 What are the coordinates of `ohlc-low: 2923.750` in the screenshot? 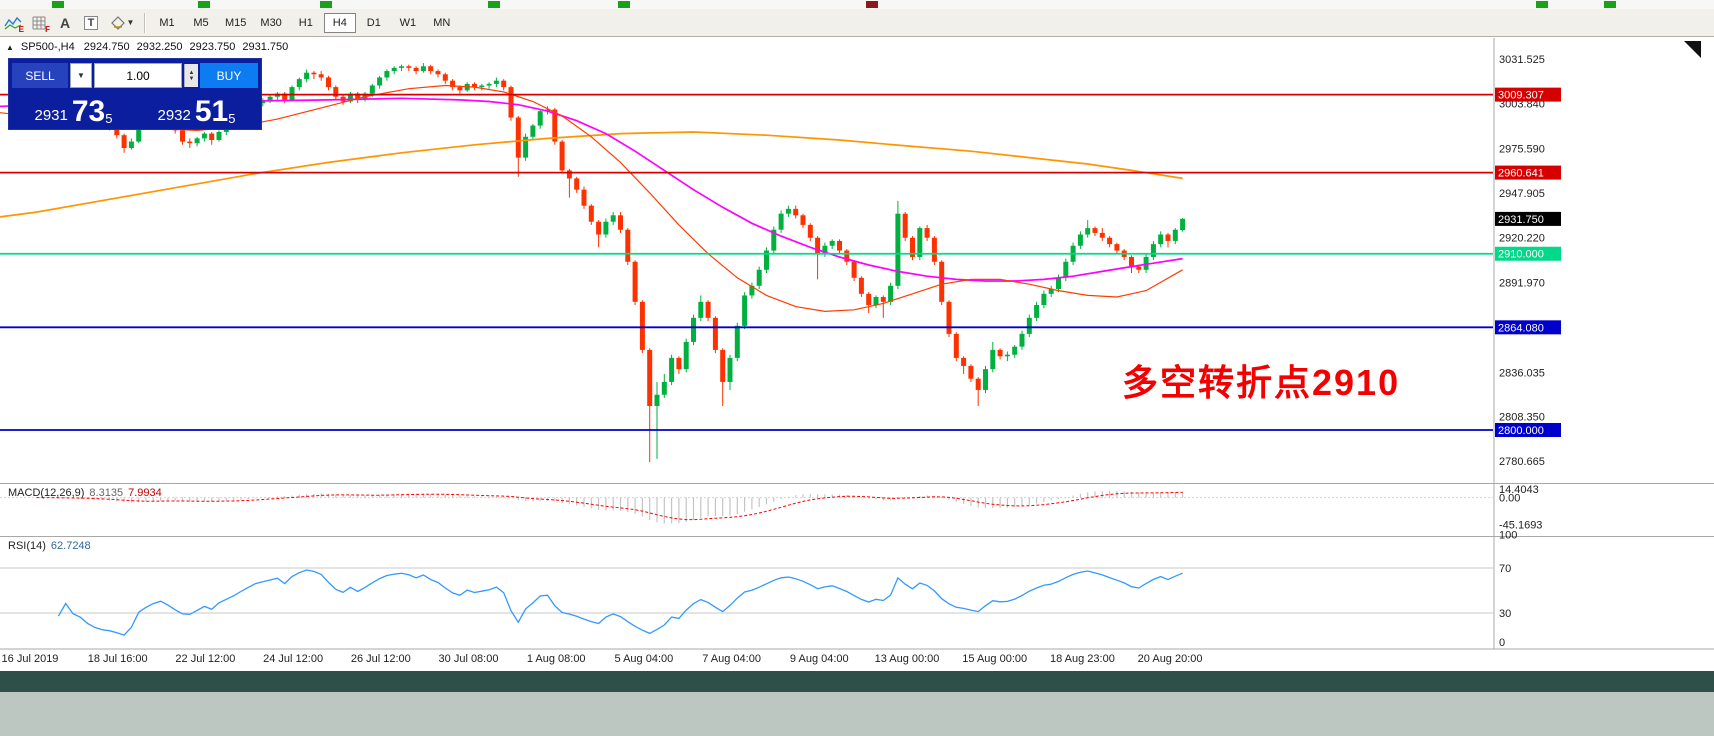 It's located at (212, 47).